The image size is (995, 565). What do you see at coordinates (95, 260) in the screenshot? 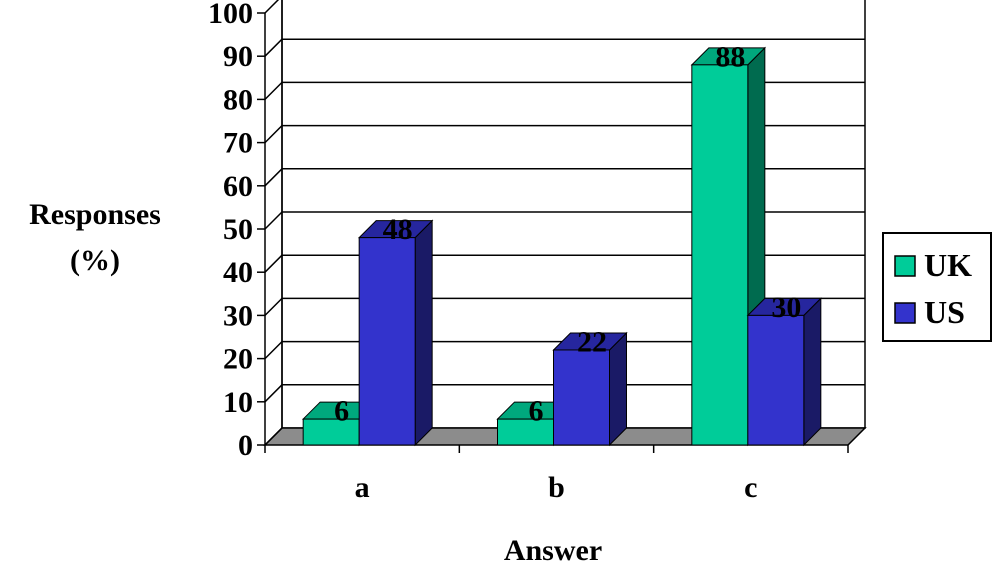
I see `y-axis-title-line2: (%)` at bounding box center [95, 260].